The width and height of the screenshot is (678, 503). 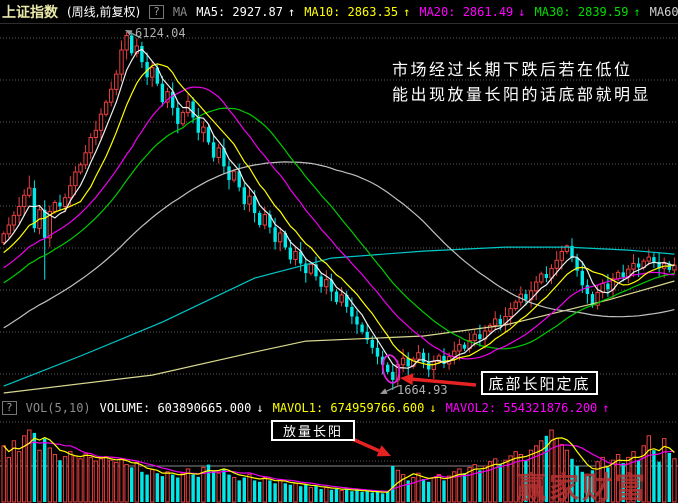 I want to click on mavol2-readout: MAVOL2: 554321876.200 ↑, so click(x=528, y=408).